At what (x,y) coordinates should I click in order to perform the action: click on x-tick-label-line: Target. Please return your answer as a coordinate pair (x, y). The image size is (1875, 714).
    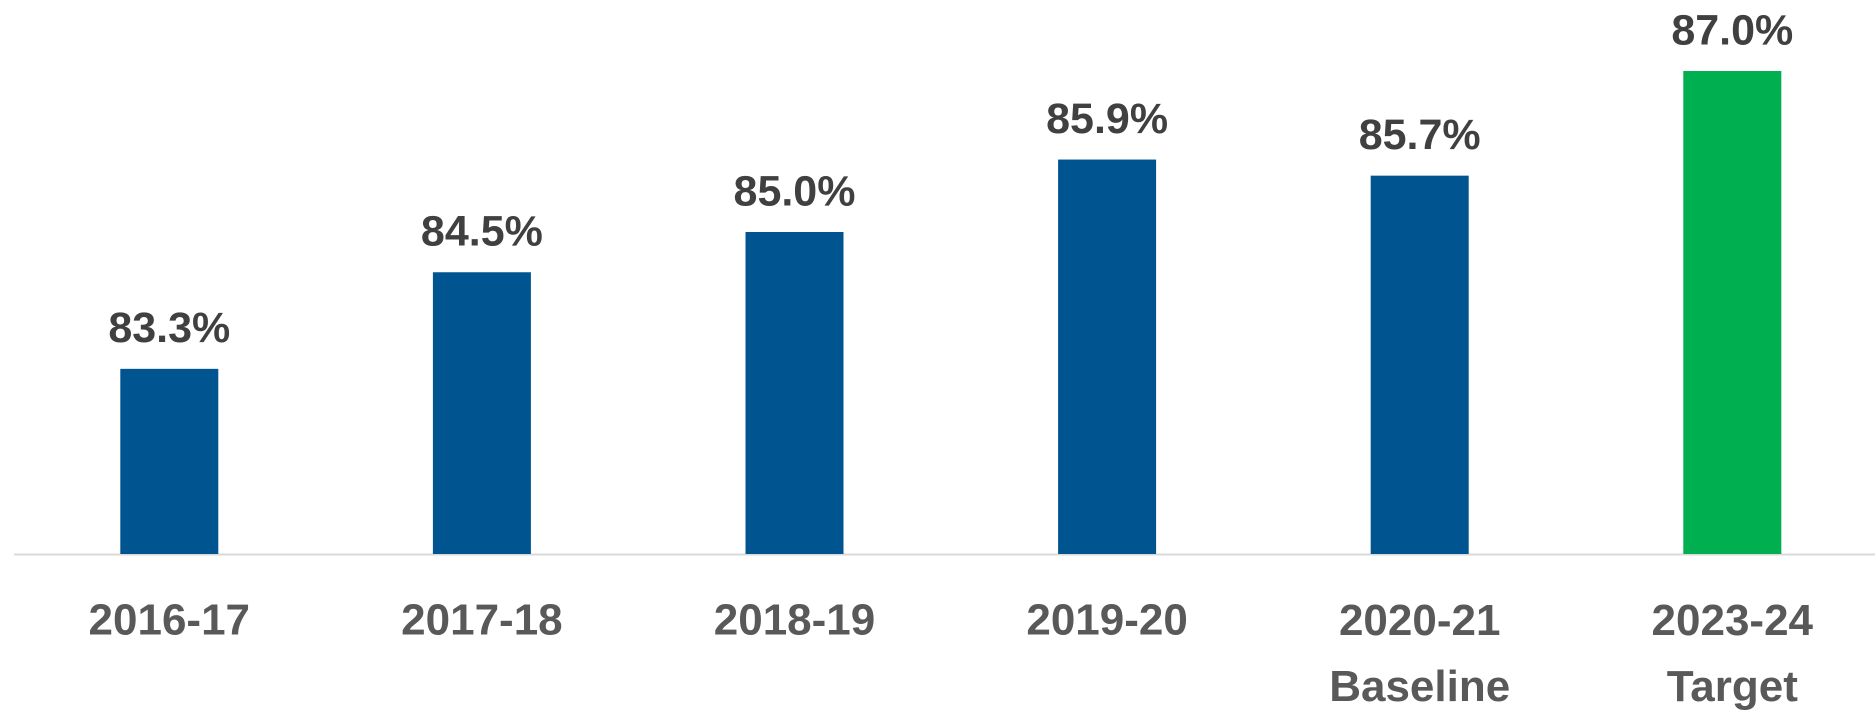
    Looking at the image, I should click on (1733, 686).